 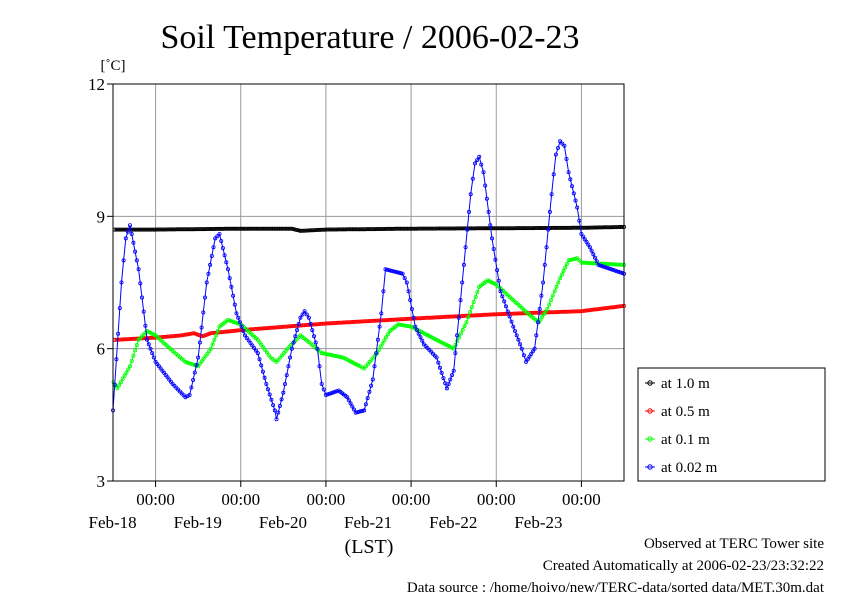 What do you see at coordinates (685, 440) in the screenshot?
I see `legend-label: at 0.1 m` at bounding box center [685, 440].